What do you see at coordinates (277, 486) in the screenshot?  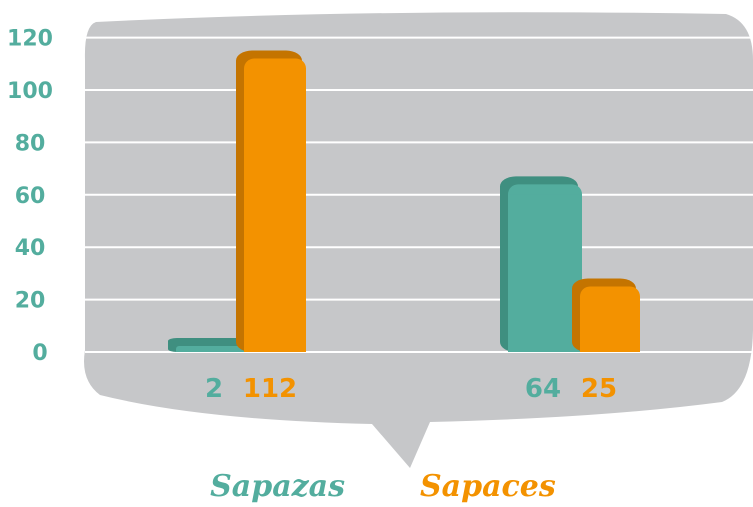 I see `legend-sapazas: Sapazas` at bounding box center [277, 486].